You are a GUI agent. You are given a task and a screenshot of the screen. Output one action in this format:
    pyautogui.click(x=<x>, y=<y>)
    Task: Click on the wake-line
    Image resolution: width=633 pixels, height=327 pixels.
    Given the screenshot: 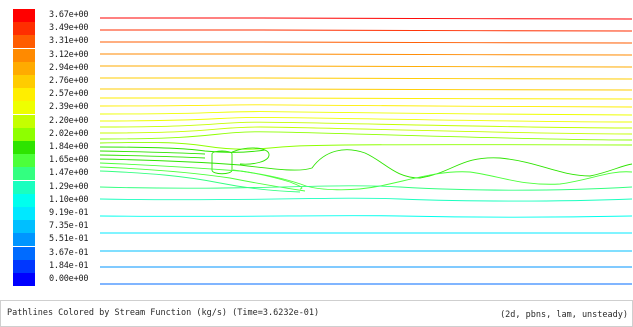 What is the action you would take?
    pyautogui.click(x=366, y=164)
    